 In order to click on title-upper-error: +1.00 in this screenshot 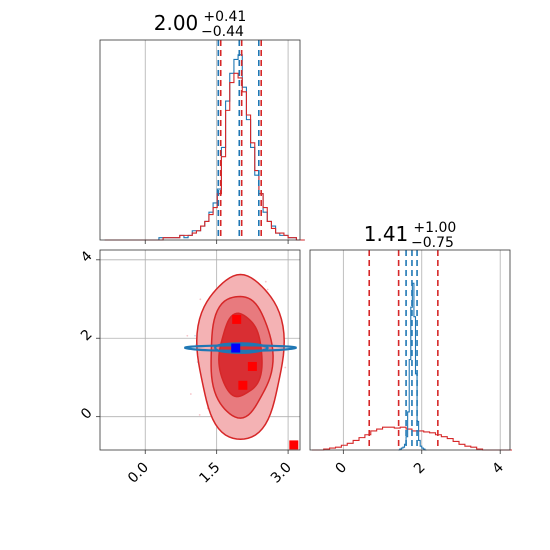, I will do `click(434, 228)`.